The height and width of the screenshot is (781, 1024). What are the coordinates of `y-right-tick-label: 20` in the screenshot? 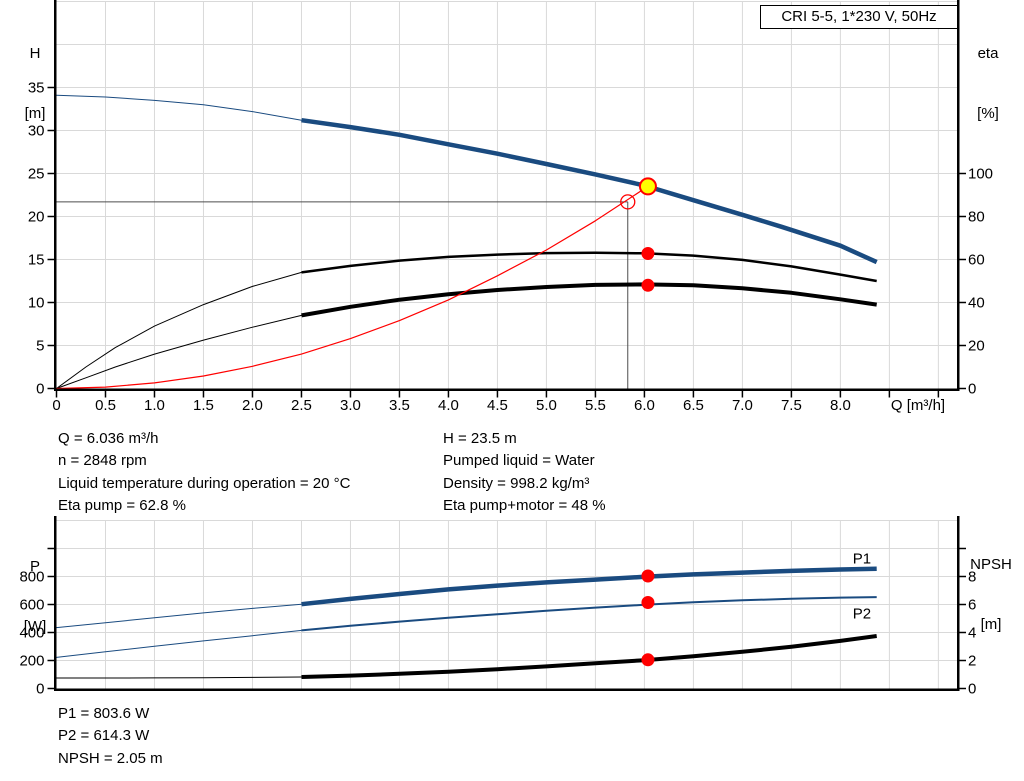 It's located at (976, 346).